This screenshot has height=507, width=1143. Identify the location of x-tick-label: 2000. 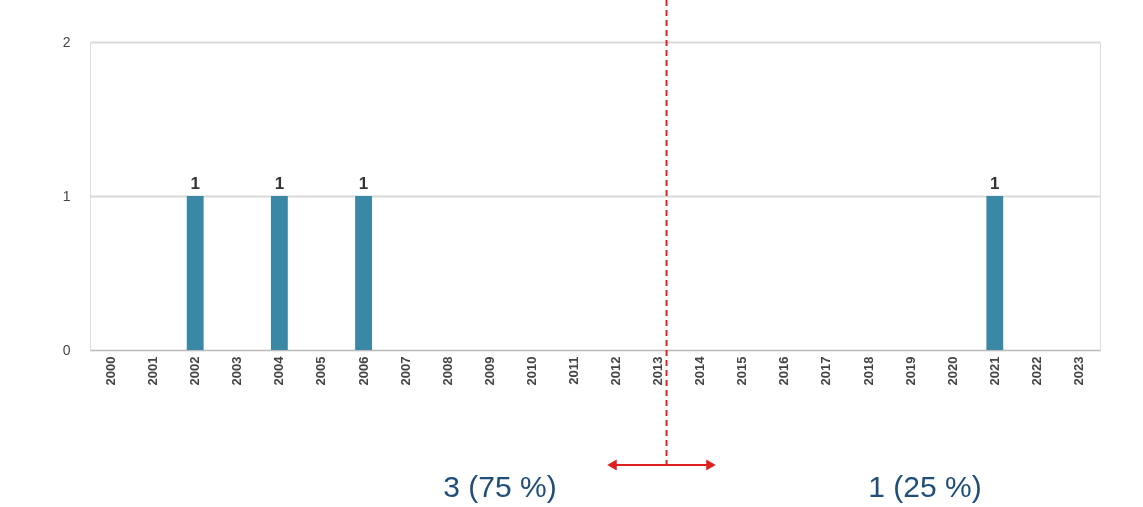
(111, 371).